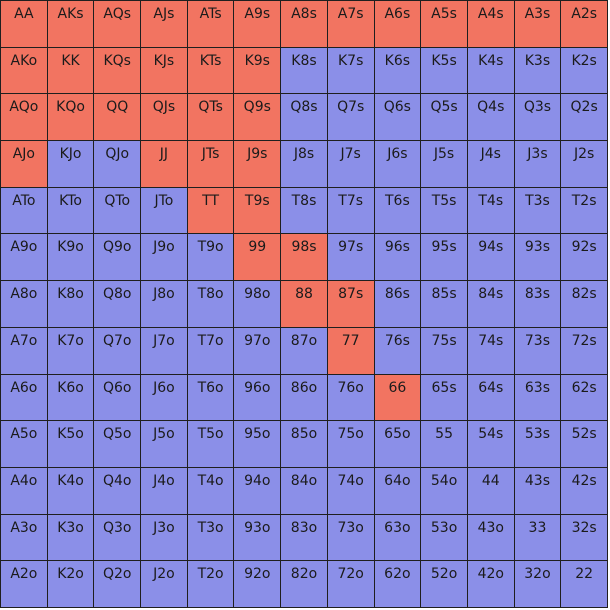 The width and height of the screenshot is (610, 610). I want to click on hand-cell-kk: KK, so click(71, 71).